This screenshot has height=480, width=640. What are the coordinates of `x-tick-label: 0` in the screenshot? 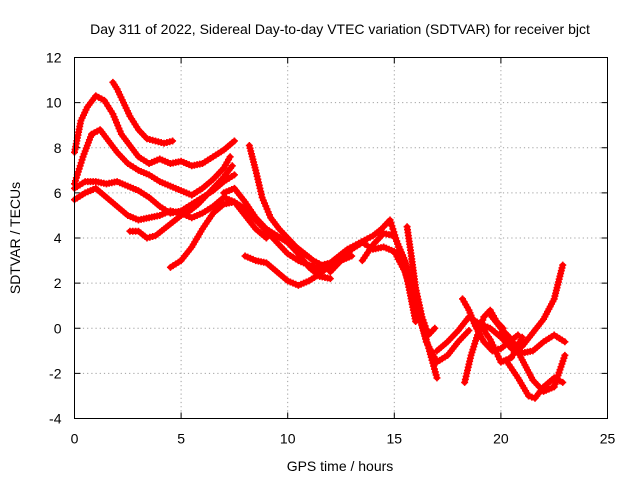 It's located at (75, 439).